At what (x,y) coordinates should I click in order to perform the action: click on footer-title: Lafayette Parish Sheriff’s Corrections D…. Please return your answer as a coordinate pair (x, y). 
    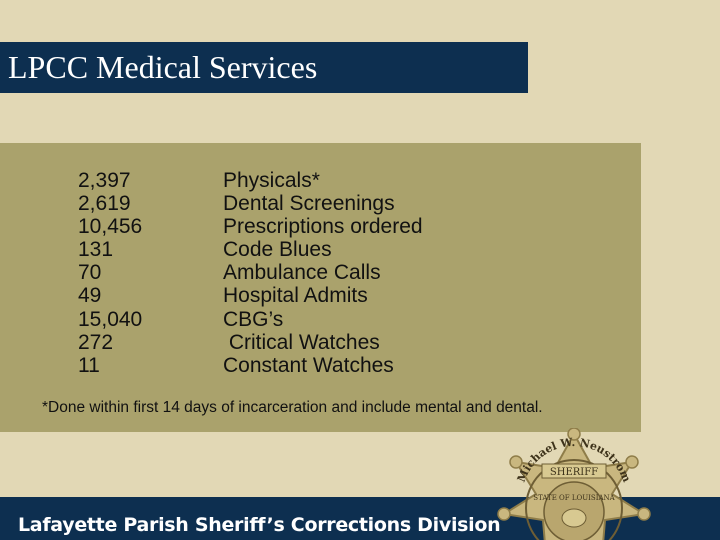
    Looking at the image, I should click on (259, 525).